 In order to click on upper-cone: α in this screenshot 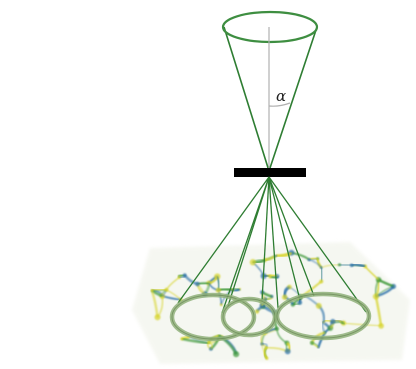, I will do `click(270, 91)`.